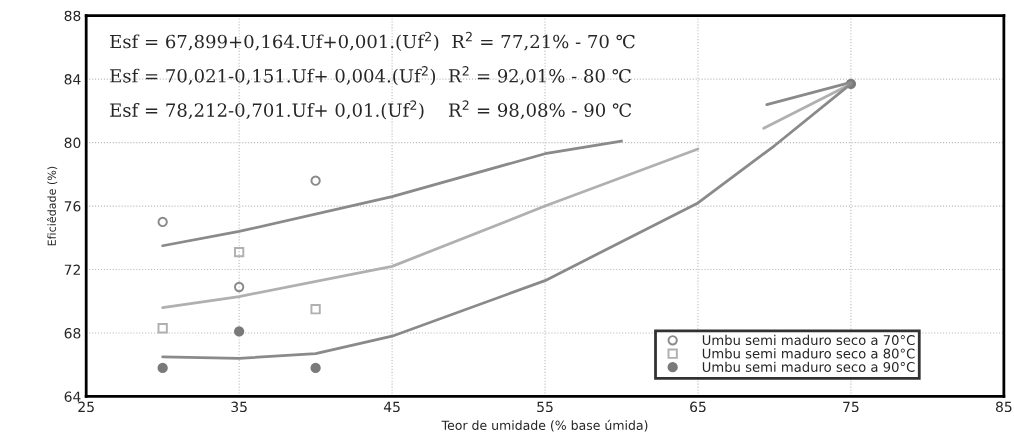 The width and height of the screenshot is (1014, 448). What do you see at coordinates (372, 41) in the screenshot?
I see `annotation: Esf = 67,899+0,164.Uf+0,001.(Uf$^{2}$) R$^{2}$ = 77,21% - 70 ℃` at bounding box center [372, 41].